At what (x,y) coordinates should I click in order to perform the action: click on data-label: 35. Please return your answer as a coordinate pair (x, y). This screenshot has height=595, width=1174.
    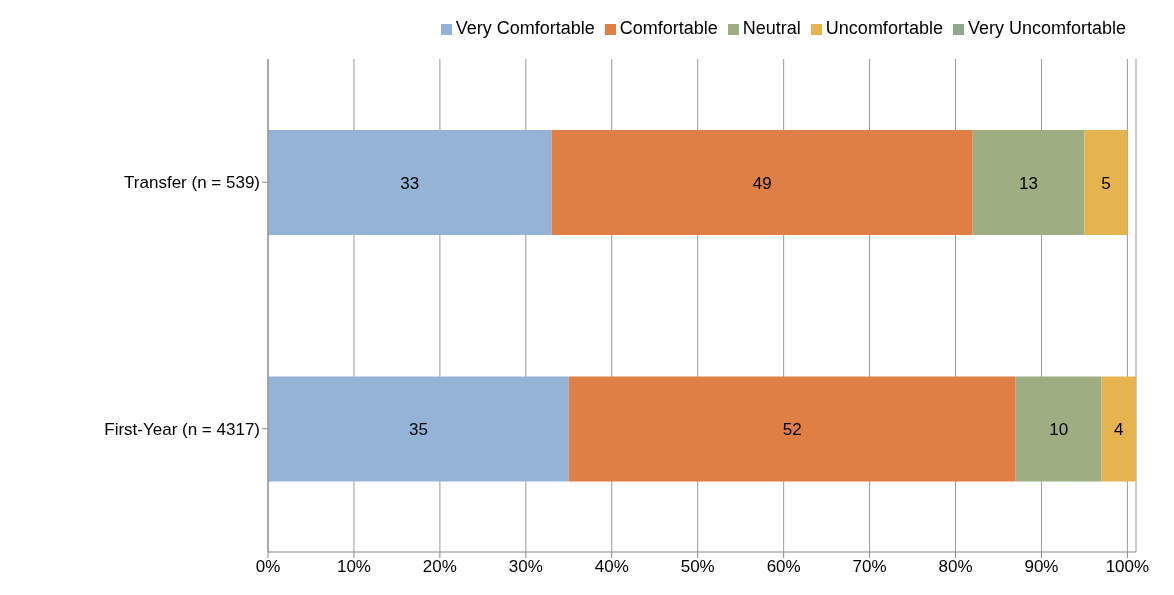
    Looking at the image, I should click on (418, 430).